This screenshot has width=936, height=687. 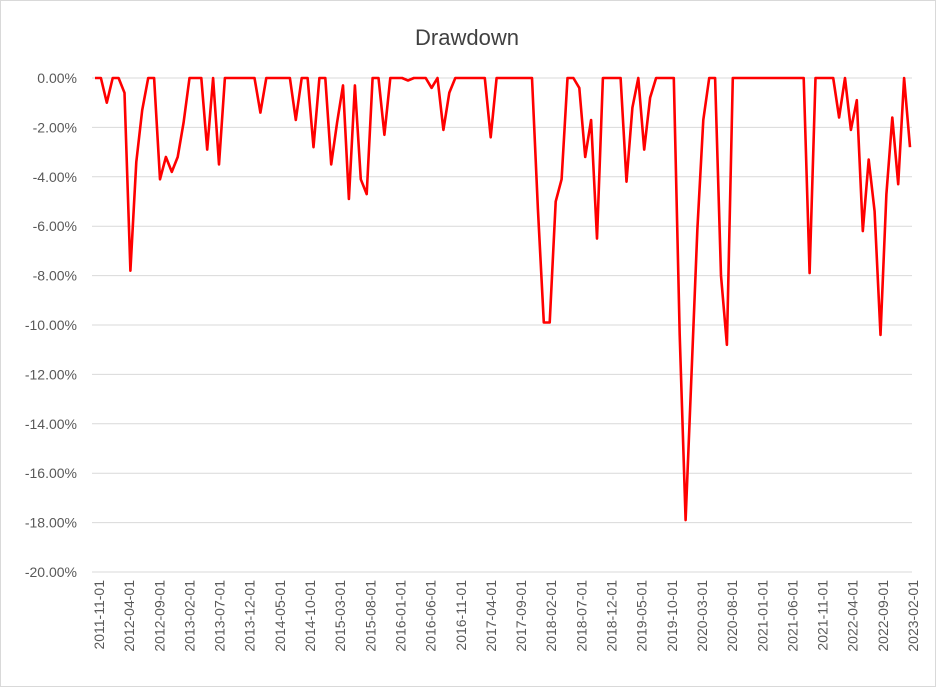 I want to click on x-tick-label: 2015-08-01, so click(x=370, y=616).